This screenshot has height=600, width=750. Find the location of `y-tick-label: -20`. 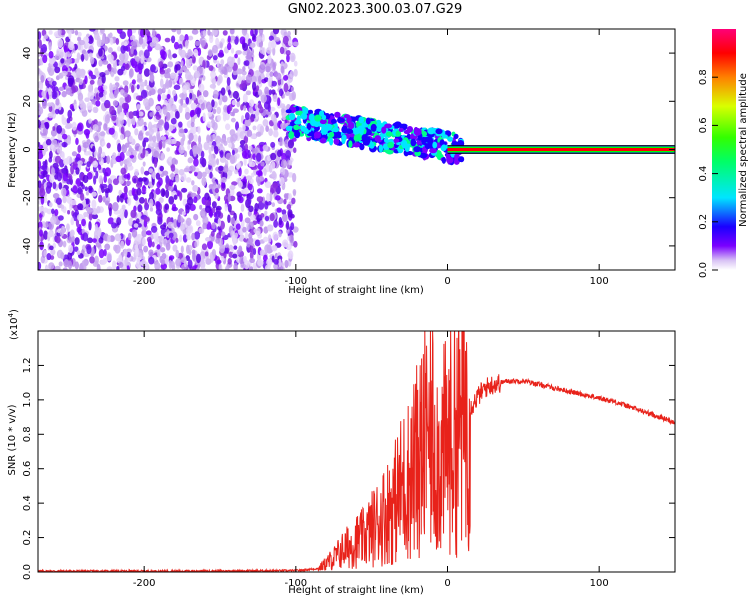

y-tick-label: -20 is located at coordinates (27, 198).